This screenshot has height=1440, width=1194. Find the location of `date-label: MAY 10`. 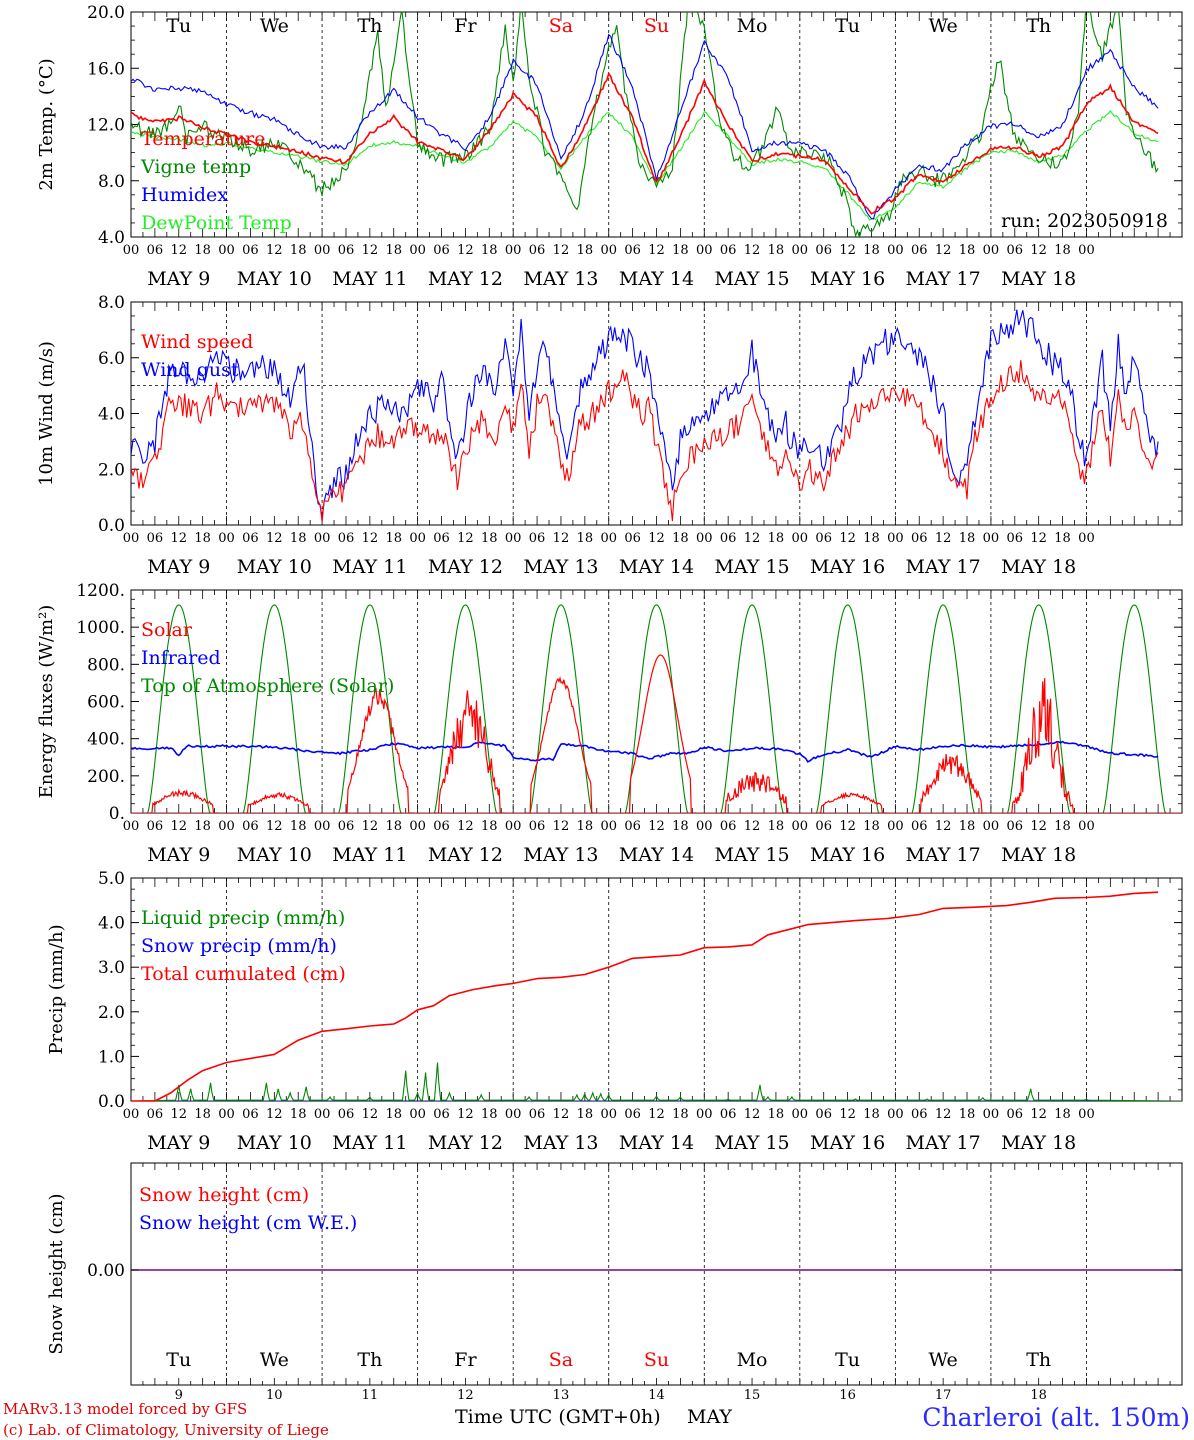

date-label: MAY 10 is located at coordinates (274, 279).